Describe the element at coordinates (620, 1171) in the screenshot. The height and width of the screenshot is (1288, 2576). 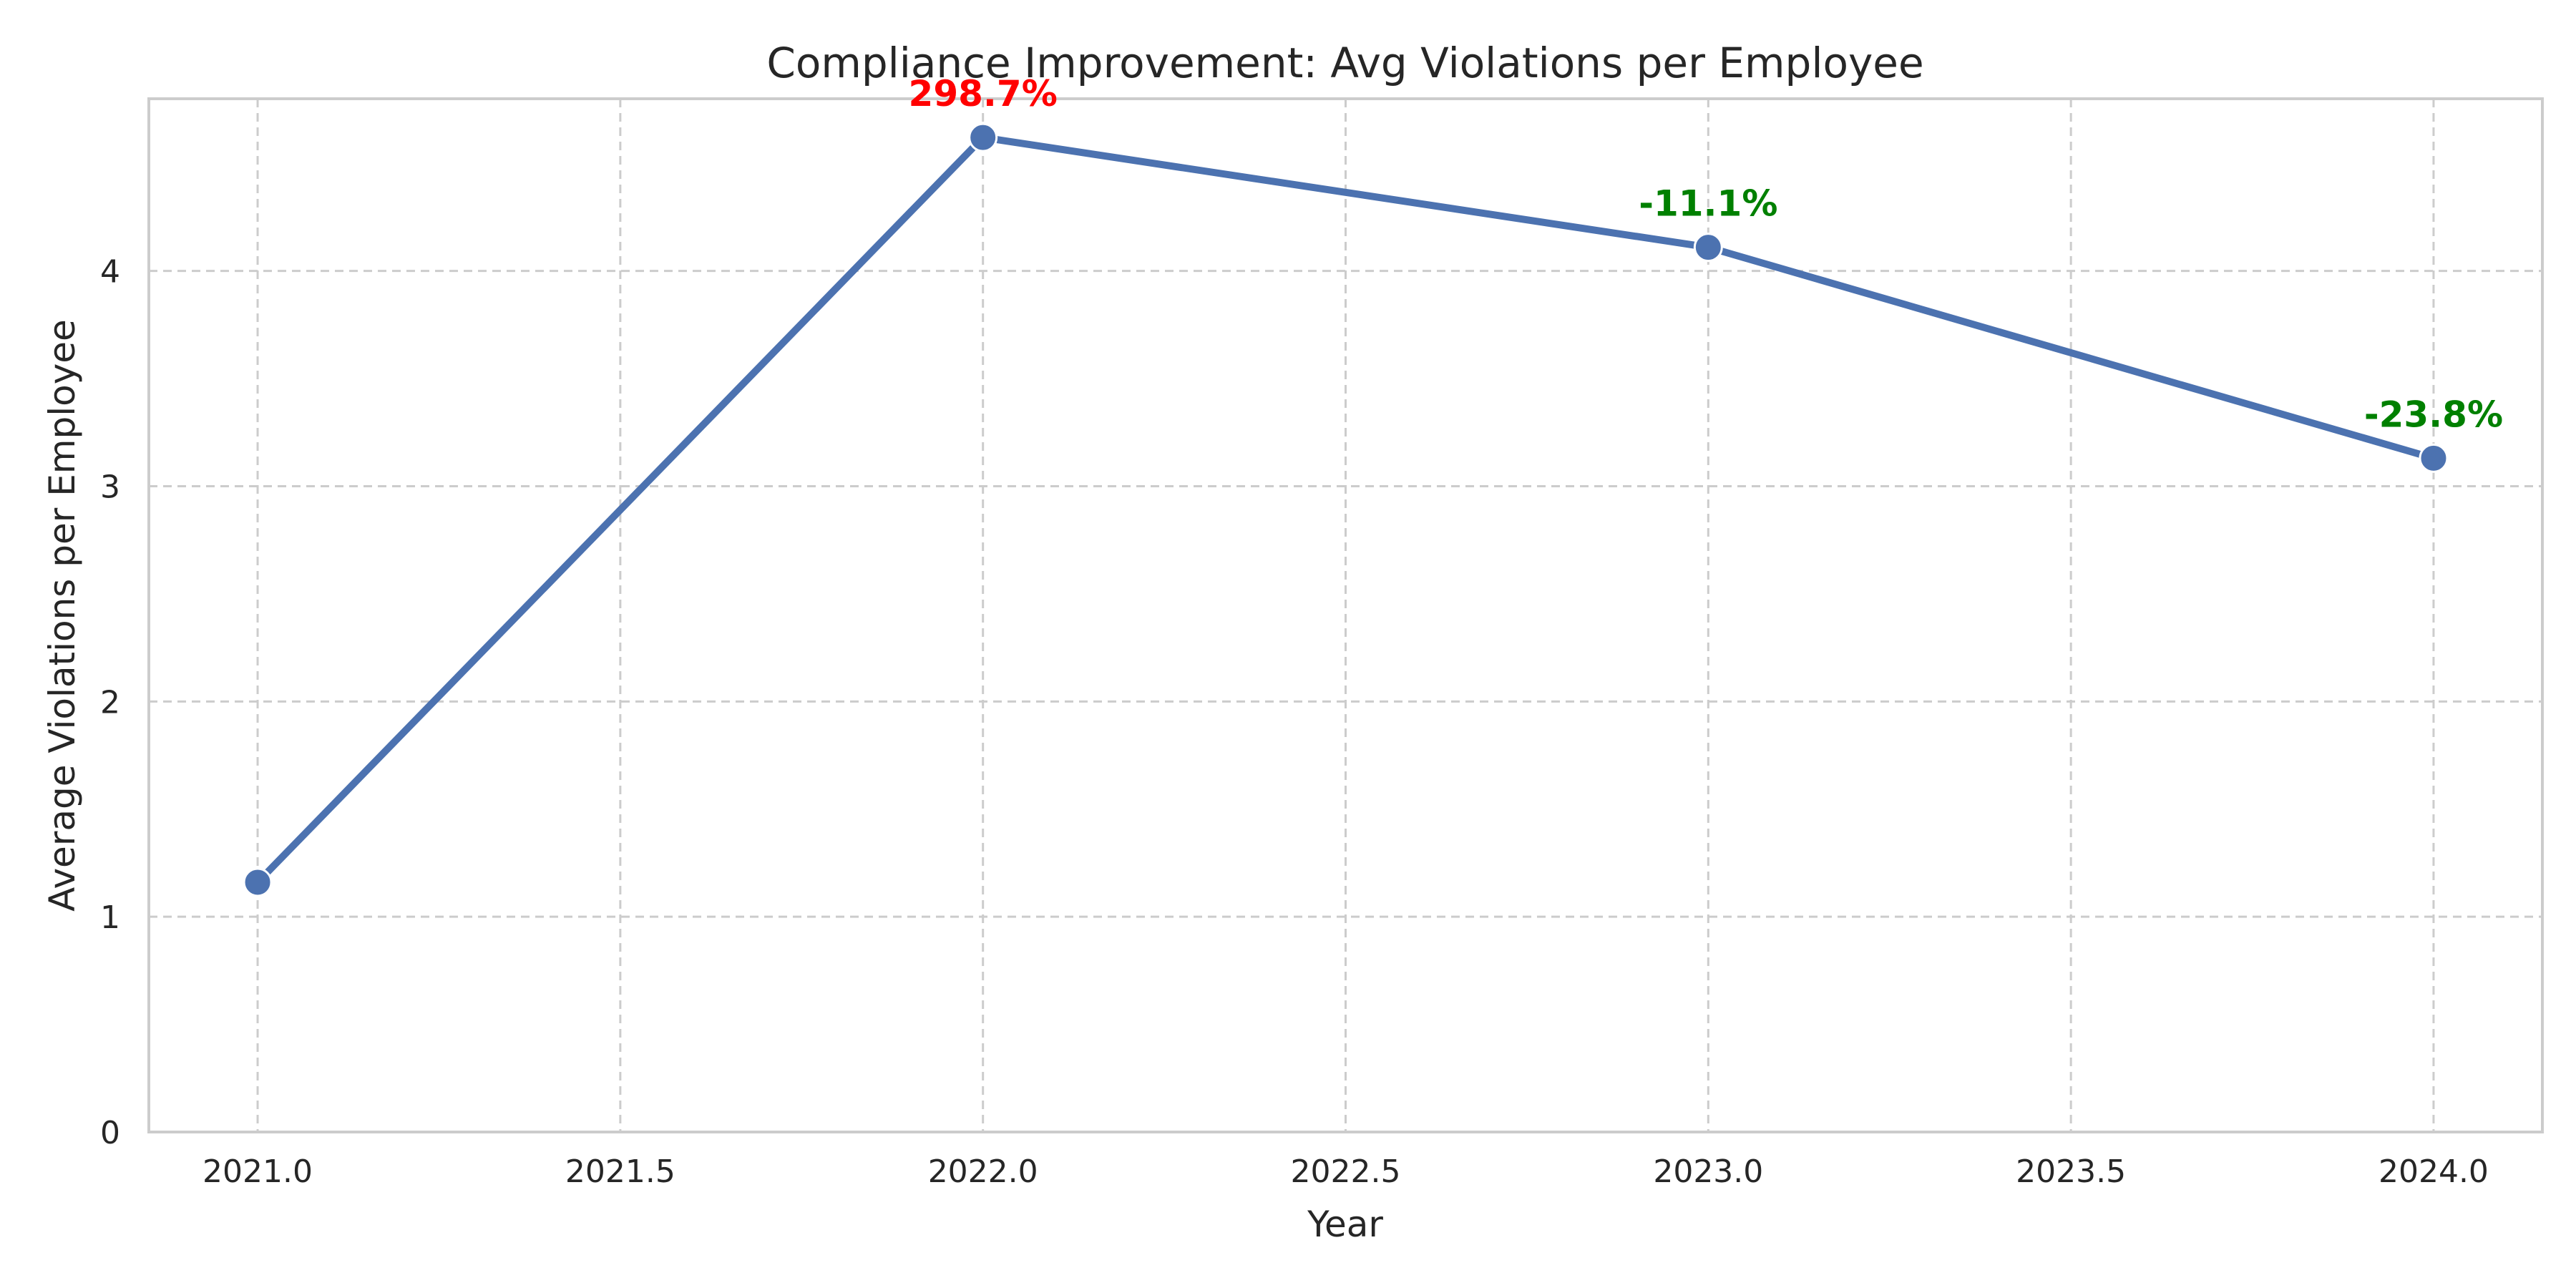
I see `x-tick-label: 2021.5` at that location.